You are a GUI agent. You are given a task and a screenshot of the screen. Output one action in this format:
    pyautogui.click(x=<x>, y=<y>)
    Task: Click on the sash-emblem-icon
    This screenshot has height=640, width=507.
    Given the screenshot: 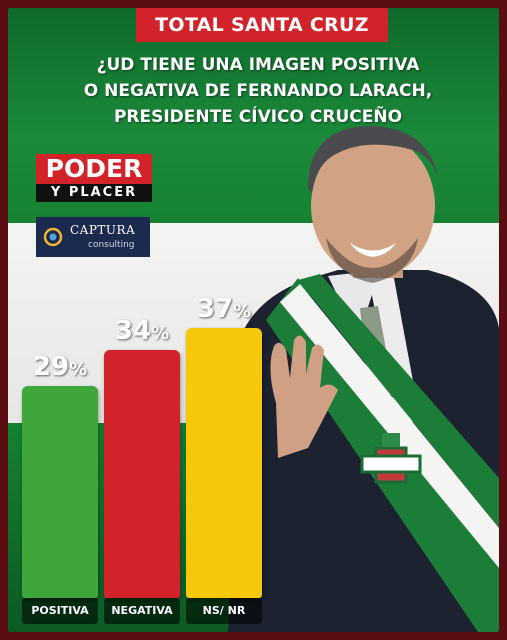 What is the action you would take?
    pyautogui.click(x=391, y=458)
    